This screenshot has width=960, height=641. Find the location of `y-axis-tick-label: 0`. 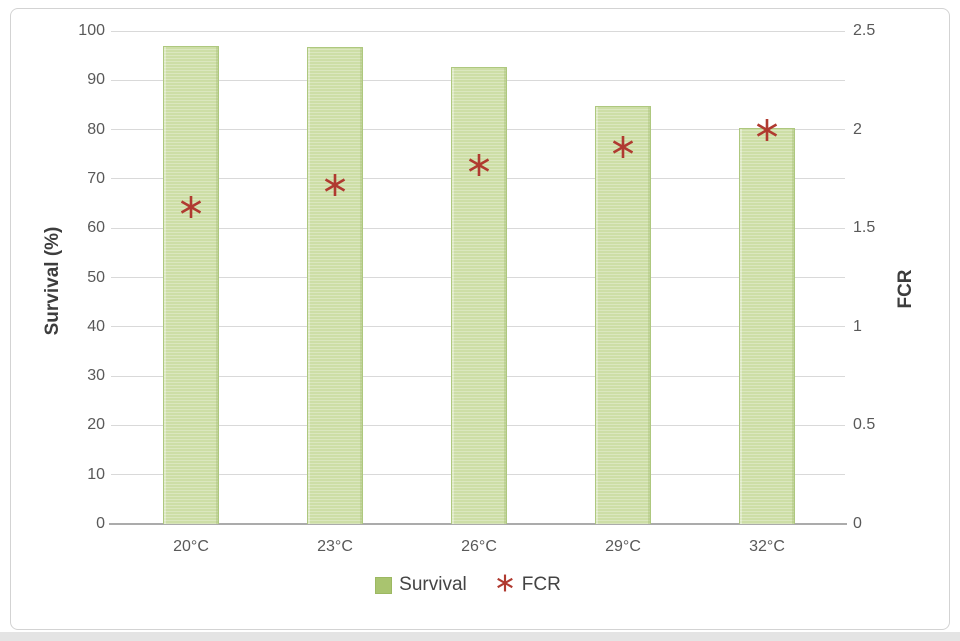

y-axis-tick-label: 0 is located at coordinates (100, 523).